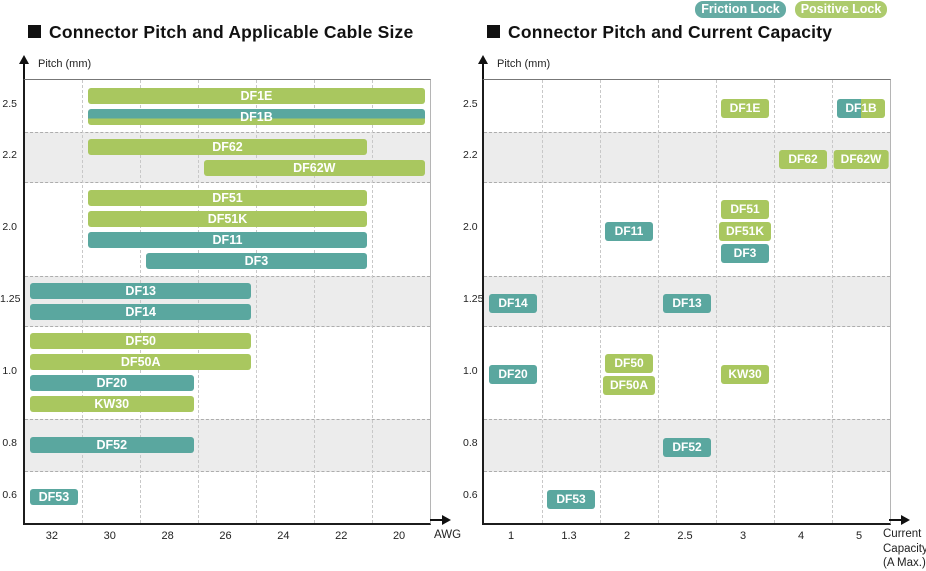  What do you see at coordinates (569, 536) in the screenshot?
I see `x-tick-1.3: 1.3` at bounding box center [569, 536].